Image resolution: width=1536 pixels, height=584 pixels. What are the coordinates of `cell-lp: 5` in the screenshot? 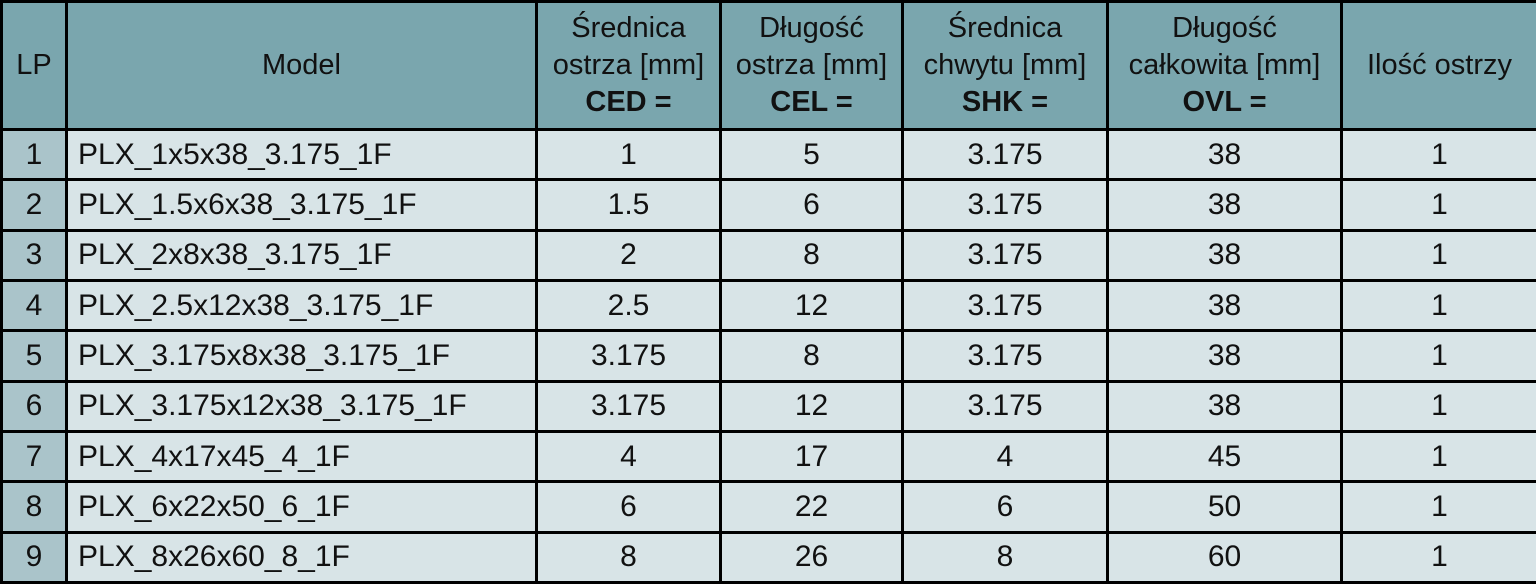 It's located at (34, 356).